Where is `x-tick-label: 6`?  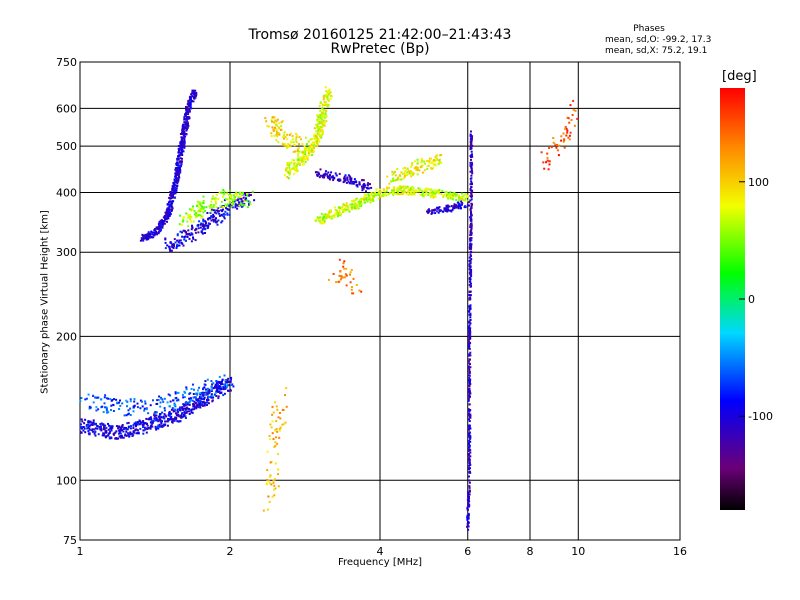
x-tick-label: 6 is located at coordinates (467, 551).